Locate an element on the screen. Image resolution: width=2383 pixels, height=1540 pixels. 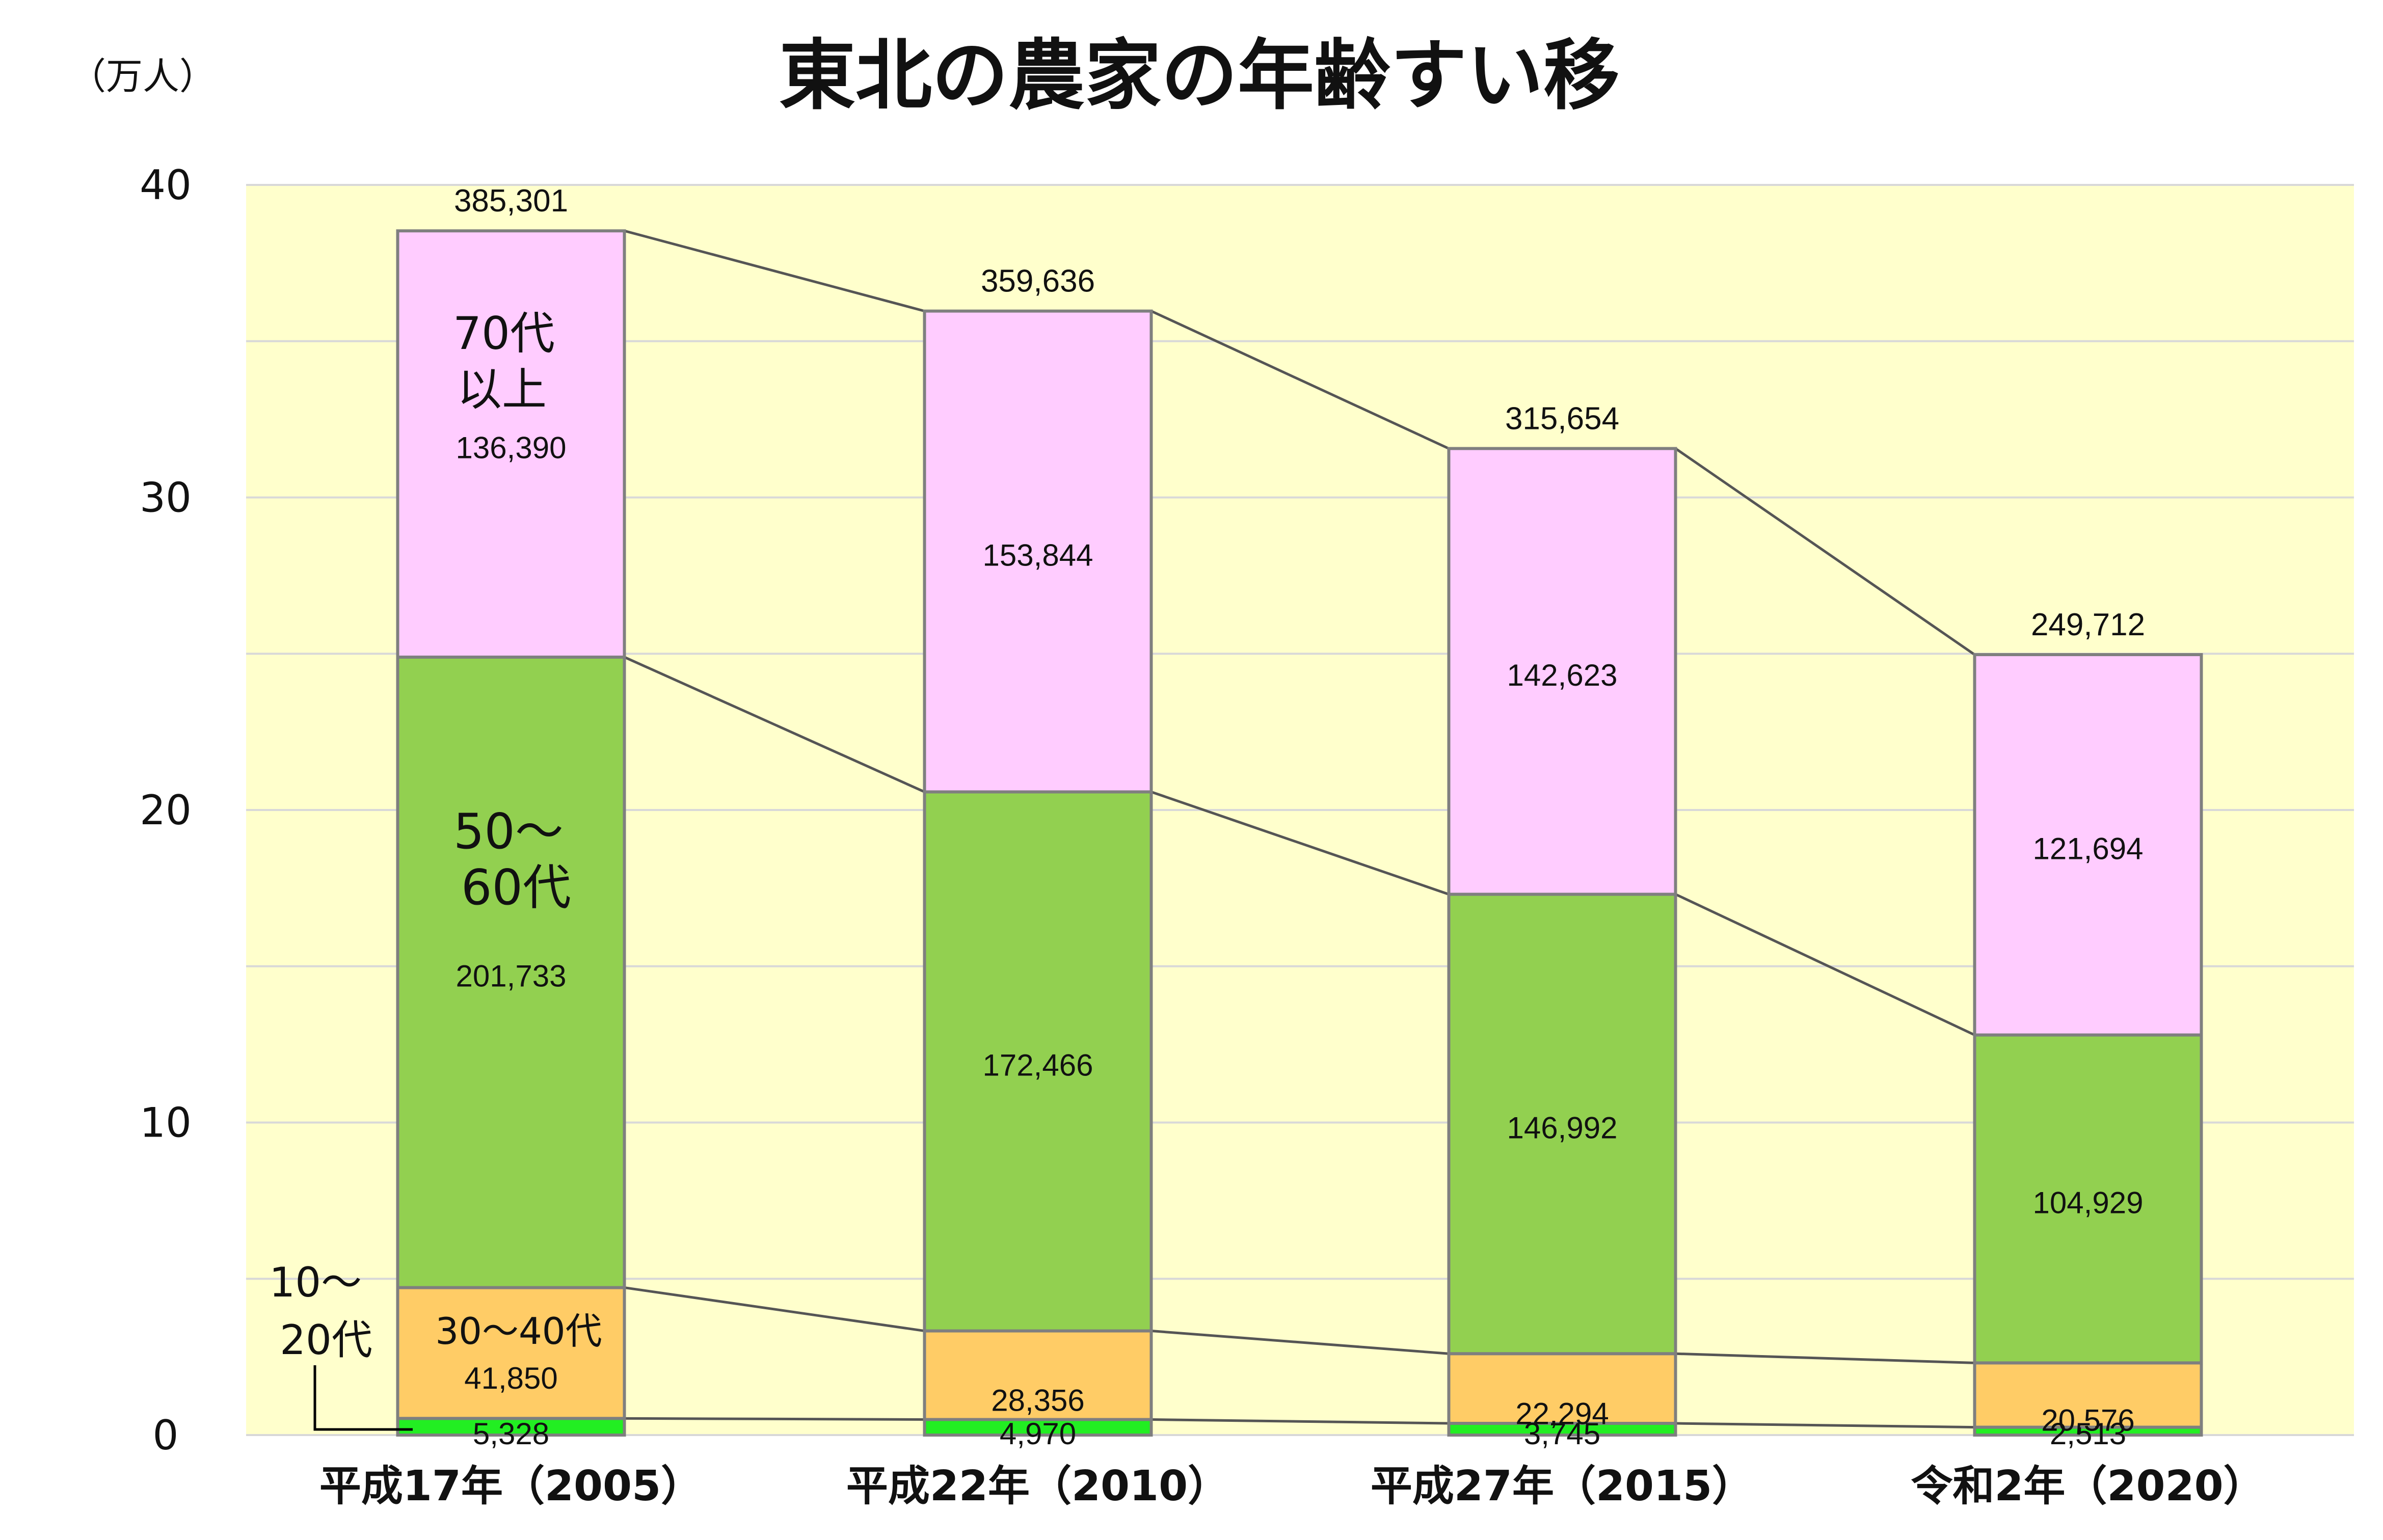
data-label: 121,694 is located at coordinates (2088, 849).